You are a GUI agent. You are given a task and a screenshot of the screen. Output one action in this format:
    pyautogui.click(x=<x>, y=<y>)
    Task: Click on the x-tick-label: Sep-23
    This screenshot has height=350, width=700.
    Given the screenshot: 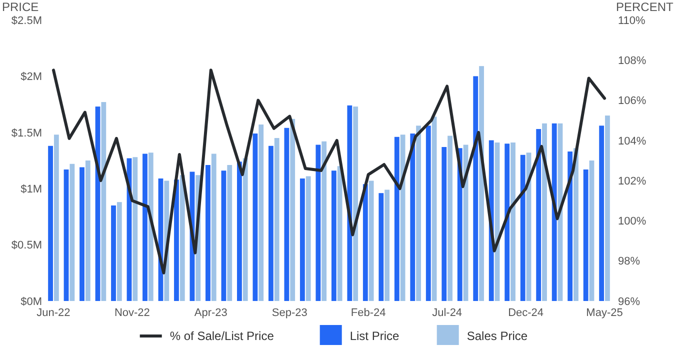 What is the action you would take?
    pyautogui.click(x=290, y=313)
    